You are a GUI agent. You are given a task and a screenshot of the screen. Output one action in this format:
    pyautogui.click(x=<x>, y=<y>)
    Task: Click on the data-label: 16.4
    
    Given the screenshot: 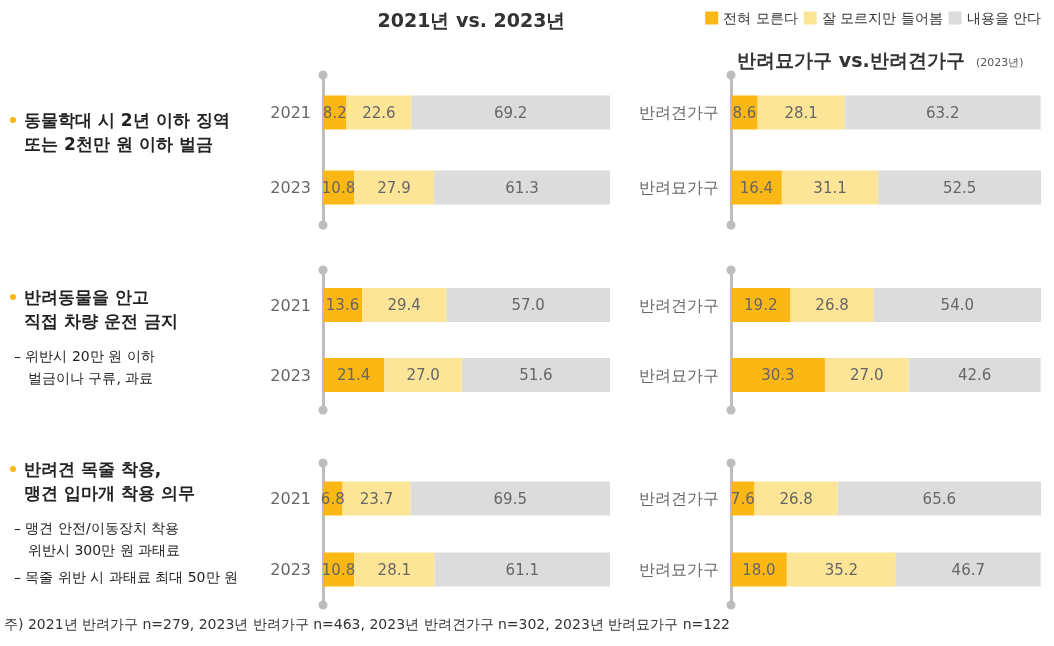 What is the action you would take?
    pyautogui.click(x=756, y=187)
    